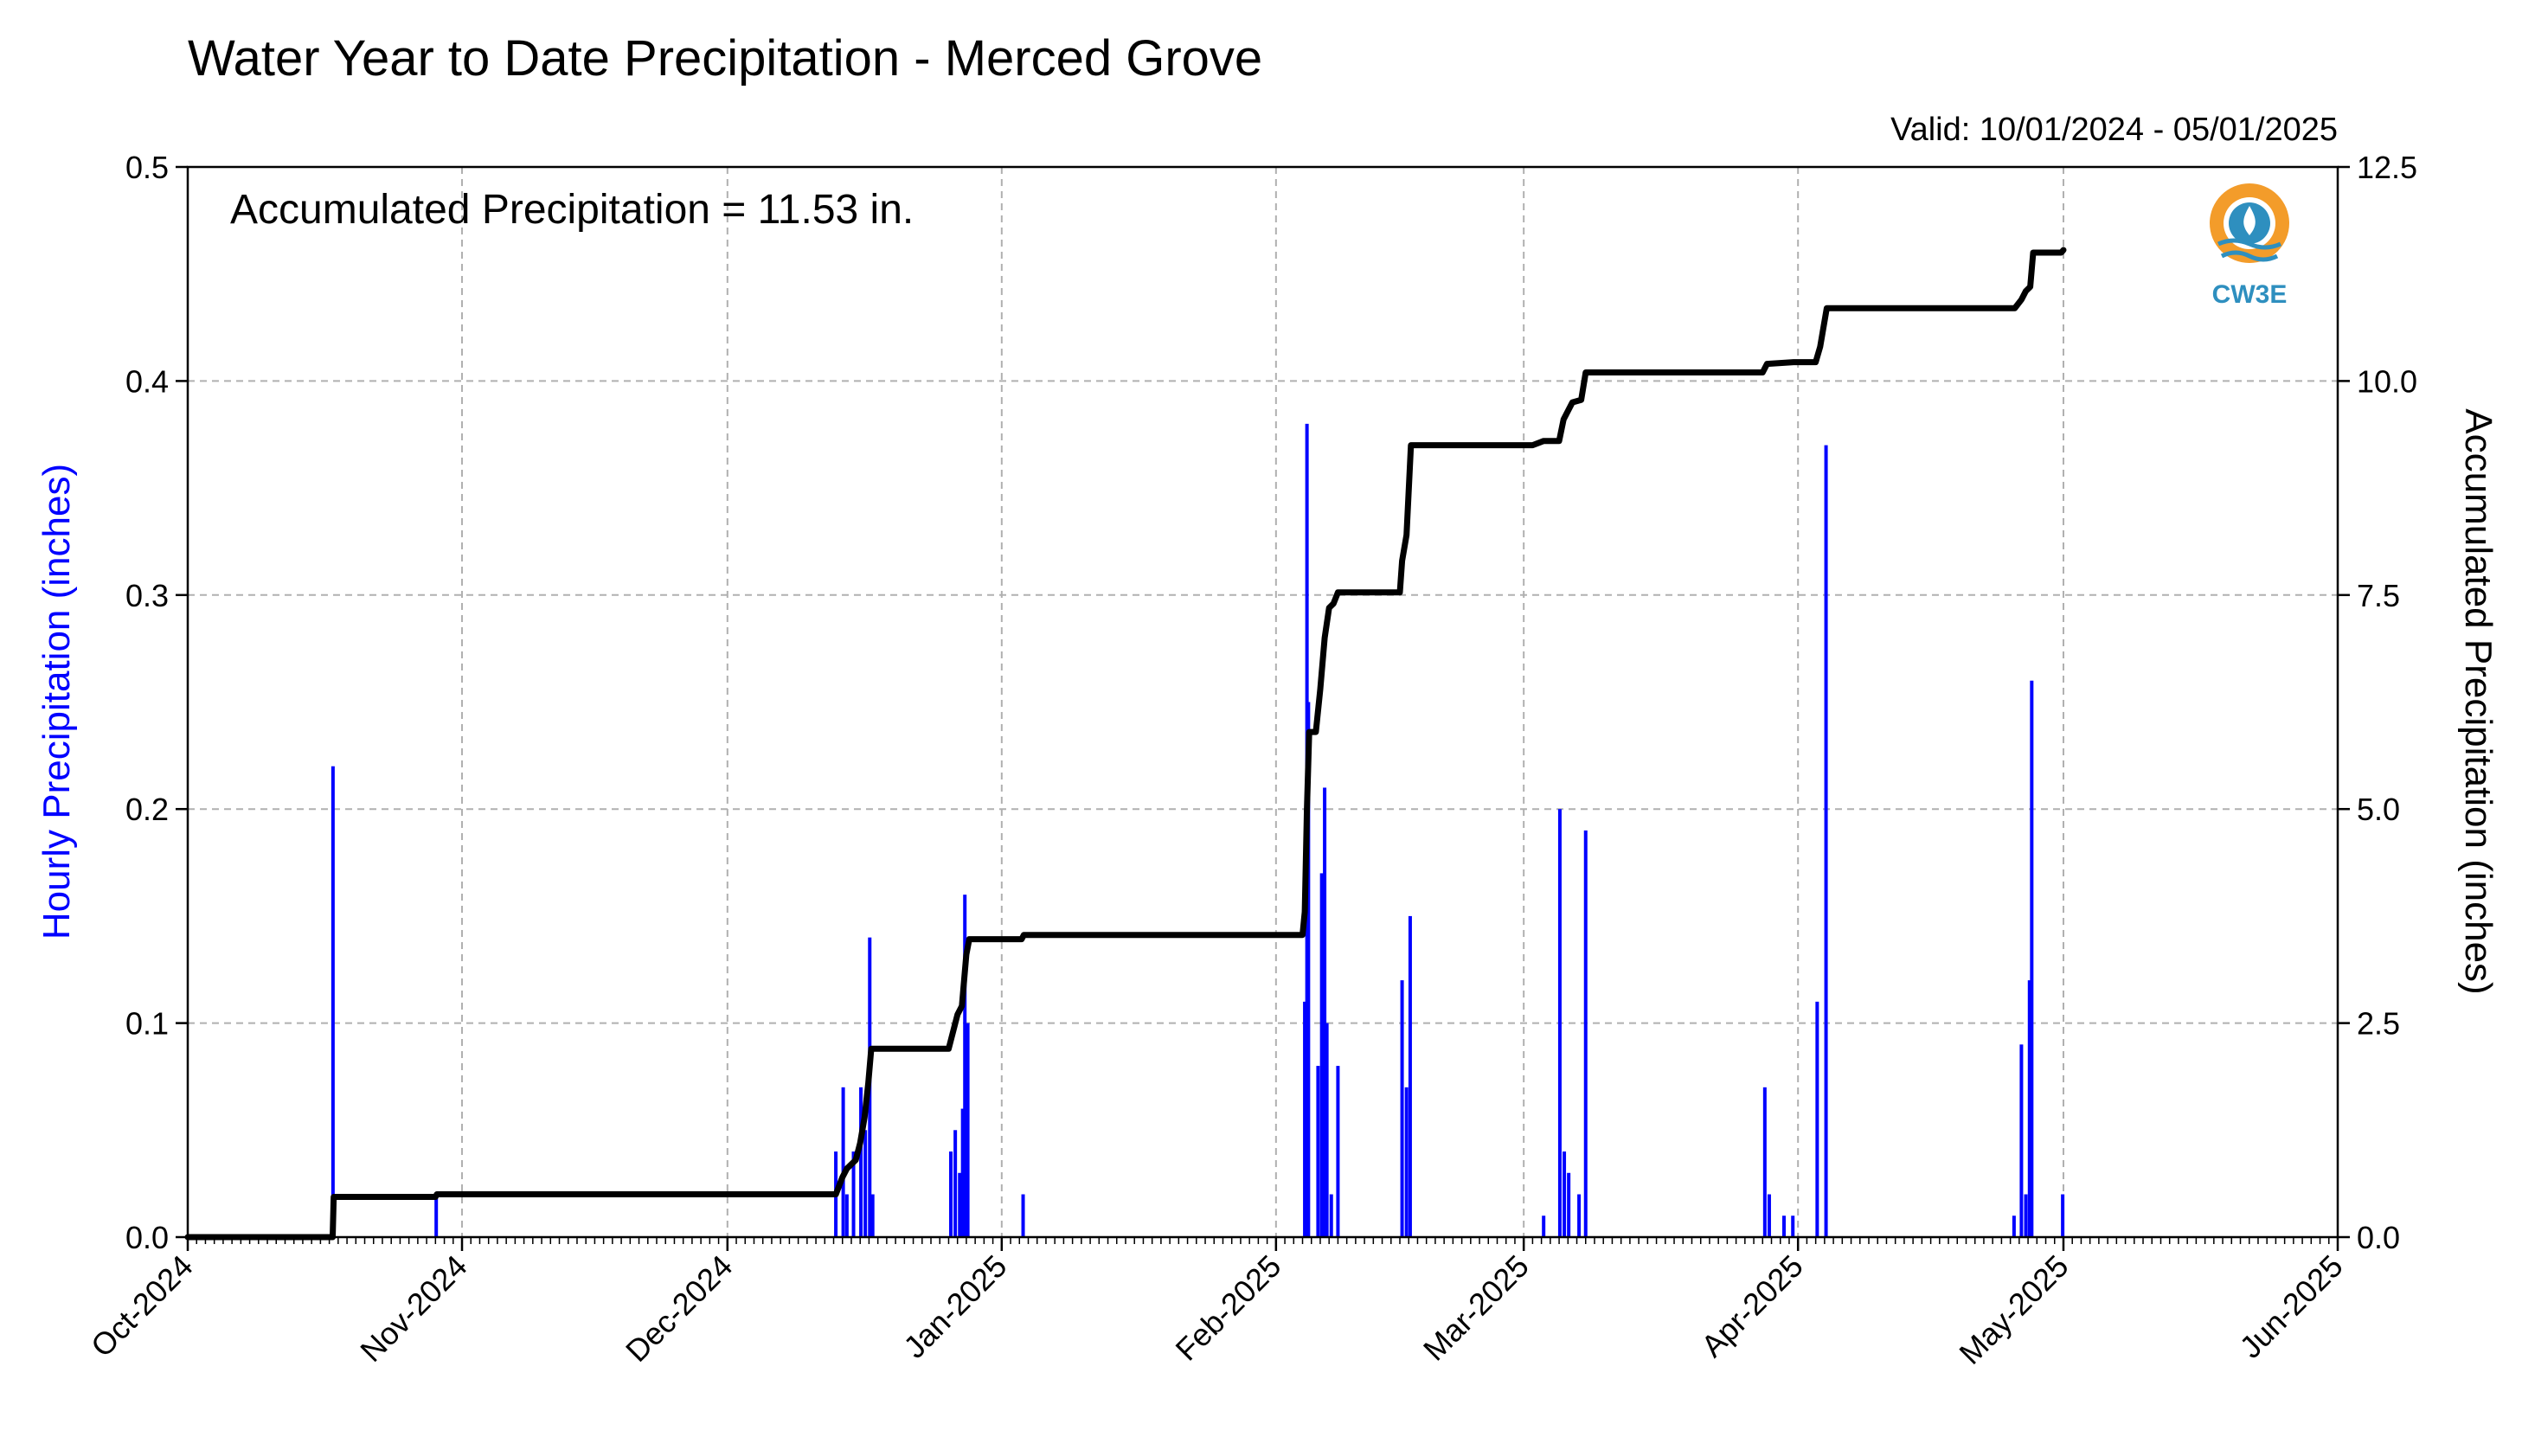  Describe the element at coordinates (147, 595) in the screenshot. I see `y-tick-label: 0.3` at that location.